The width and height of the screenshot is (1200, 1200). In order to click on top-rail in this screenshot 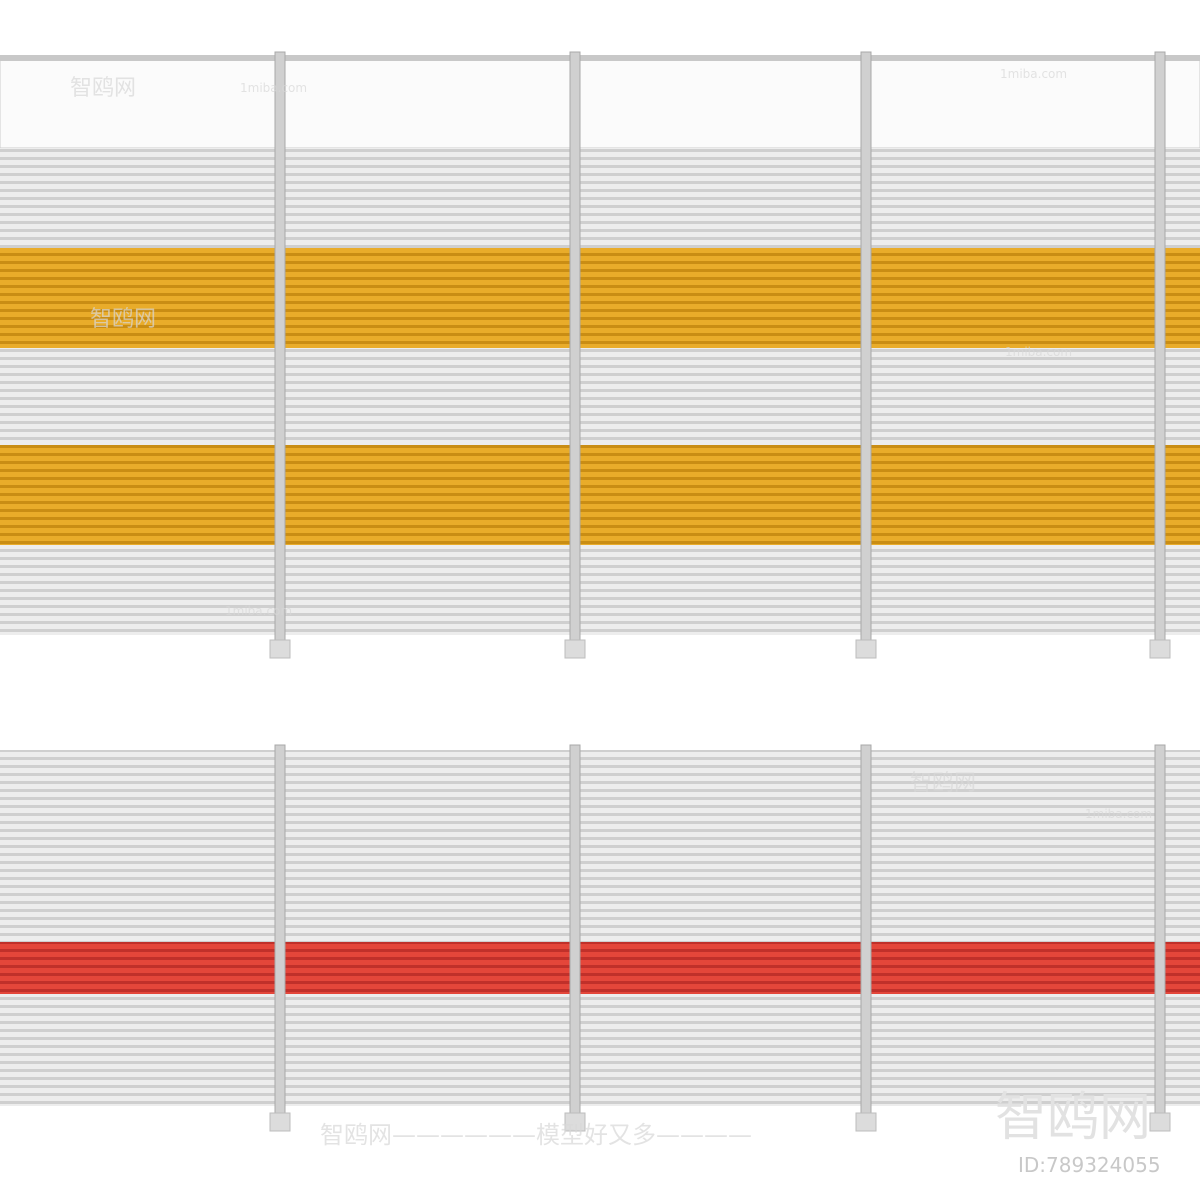, I will do `click(600, 58)`.